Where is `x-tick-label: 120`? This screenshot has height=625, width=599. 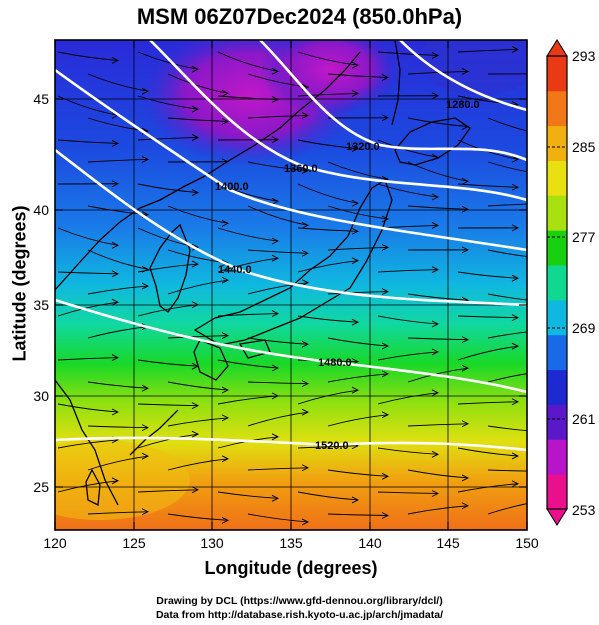
x-tick-label: 120 is located at coordinates (55, 543).